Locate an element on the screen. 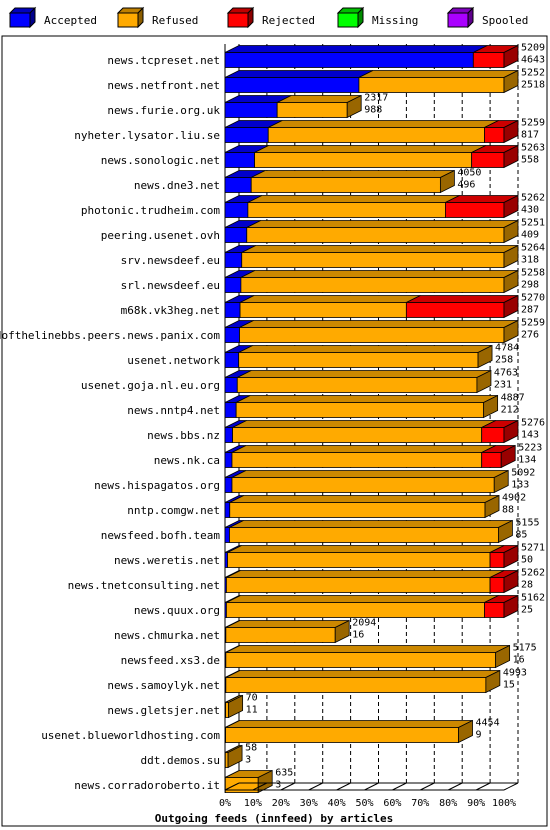 This screenshot has width=550, height=830. offered-value: 5259 is located at coordinates (533, 123).